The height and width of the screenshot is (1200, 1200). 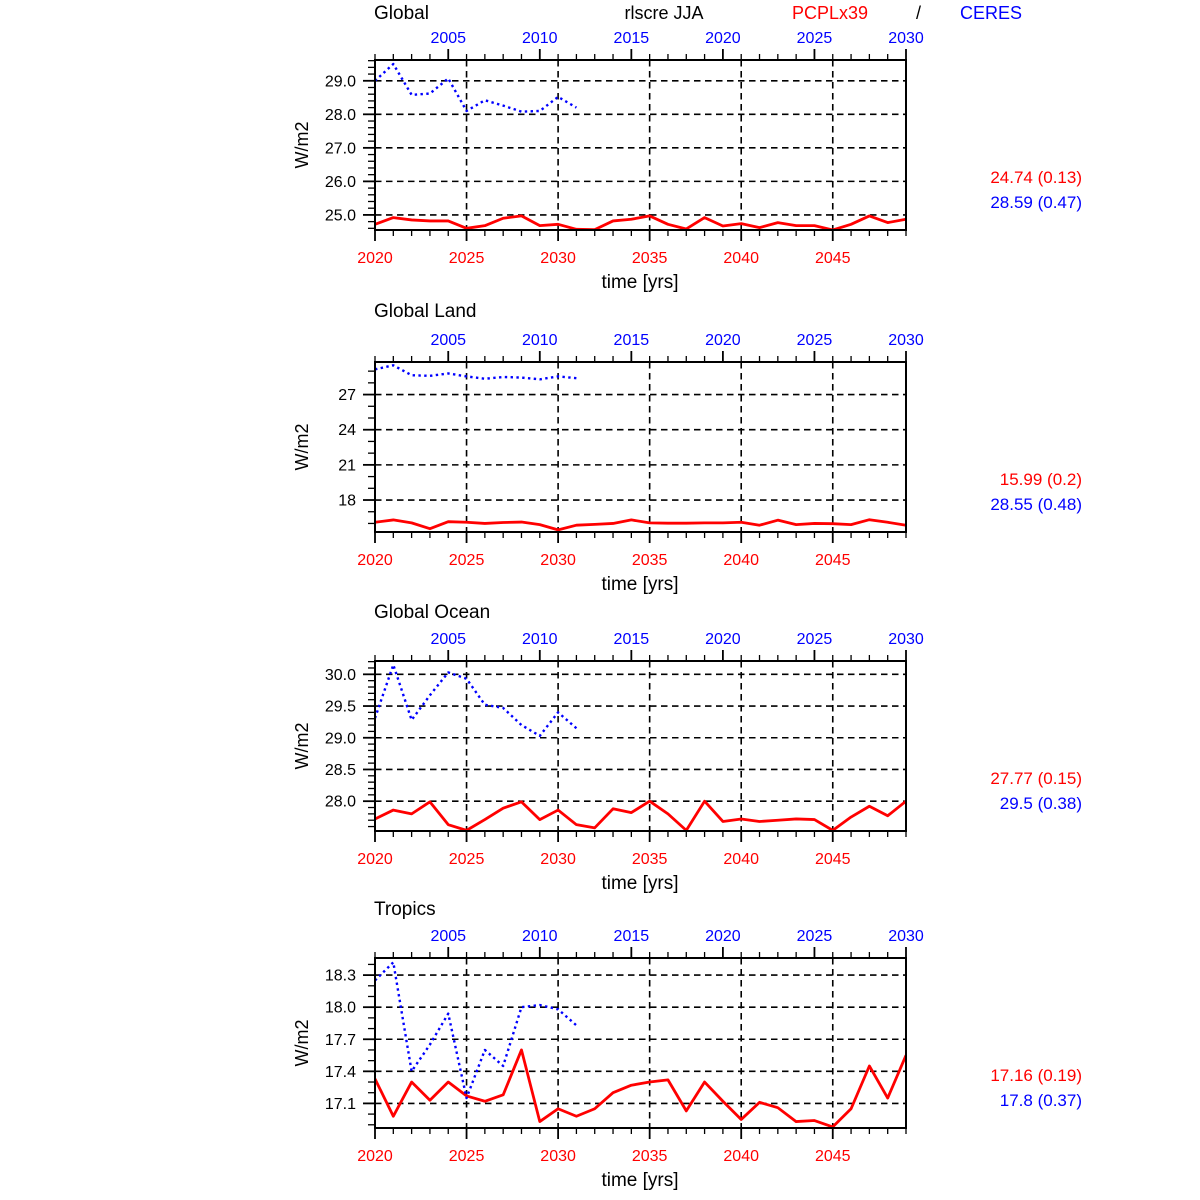 What do you see at coordinates (340, 1104) in the screenshot?
I see `y-axis-tick-label: 17.1` at bounding box center [340, 1104].